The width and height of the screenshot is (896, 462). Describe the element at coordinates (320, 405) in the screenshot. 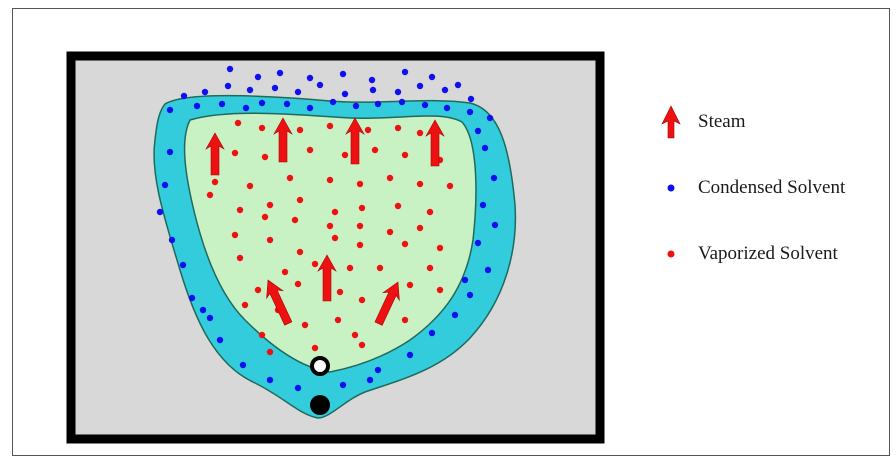

I see `producer-well-icon` at that location.